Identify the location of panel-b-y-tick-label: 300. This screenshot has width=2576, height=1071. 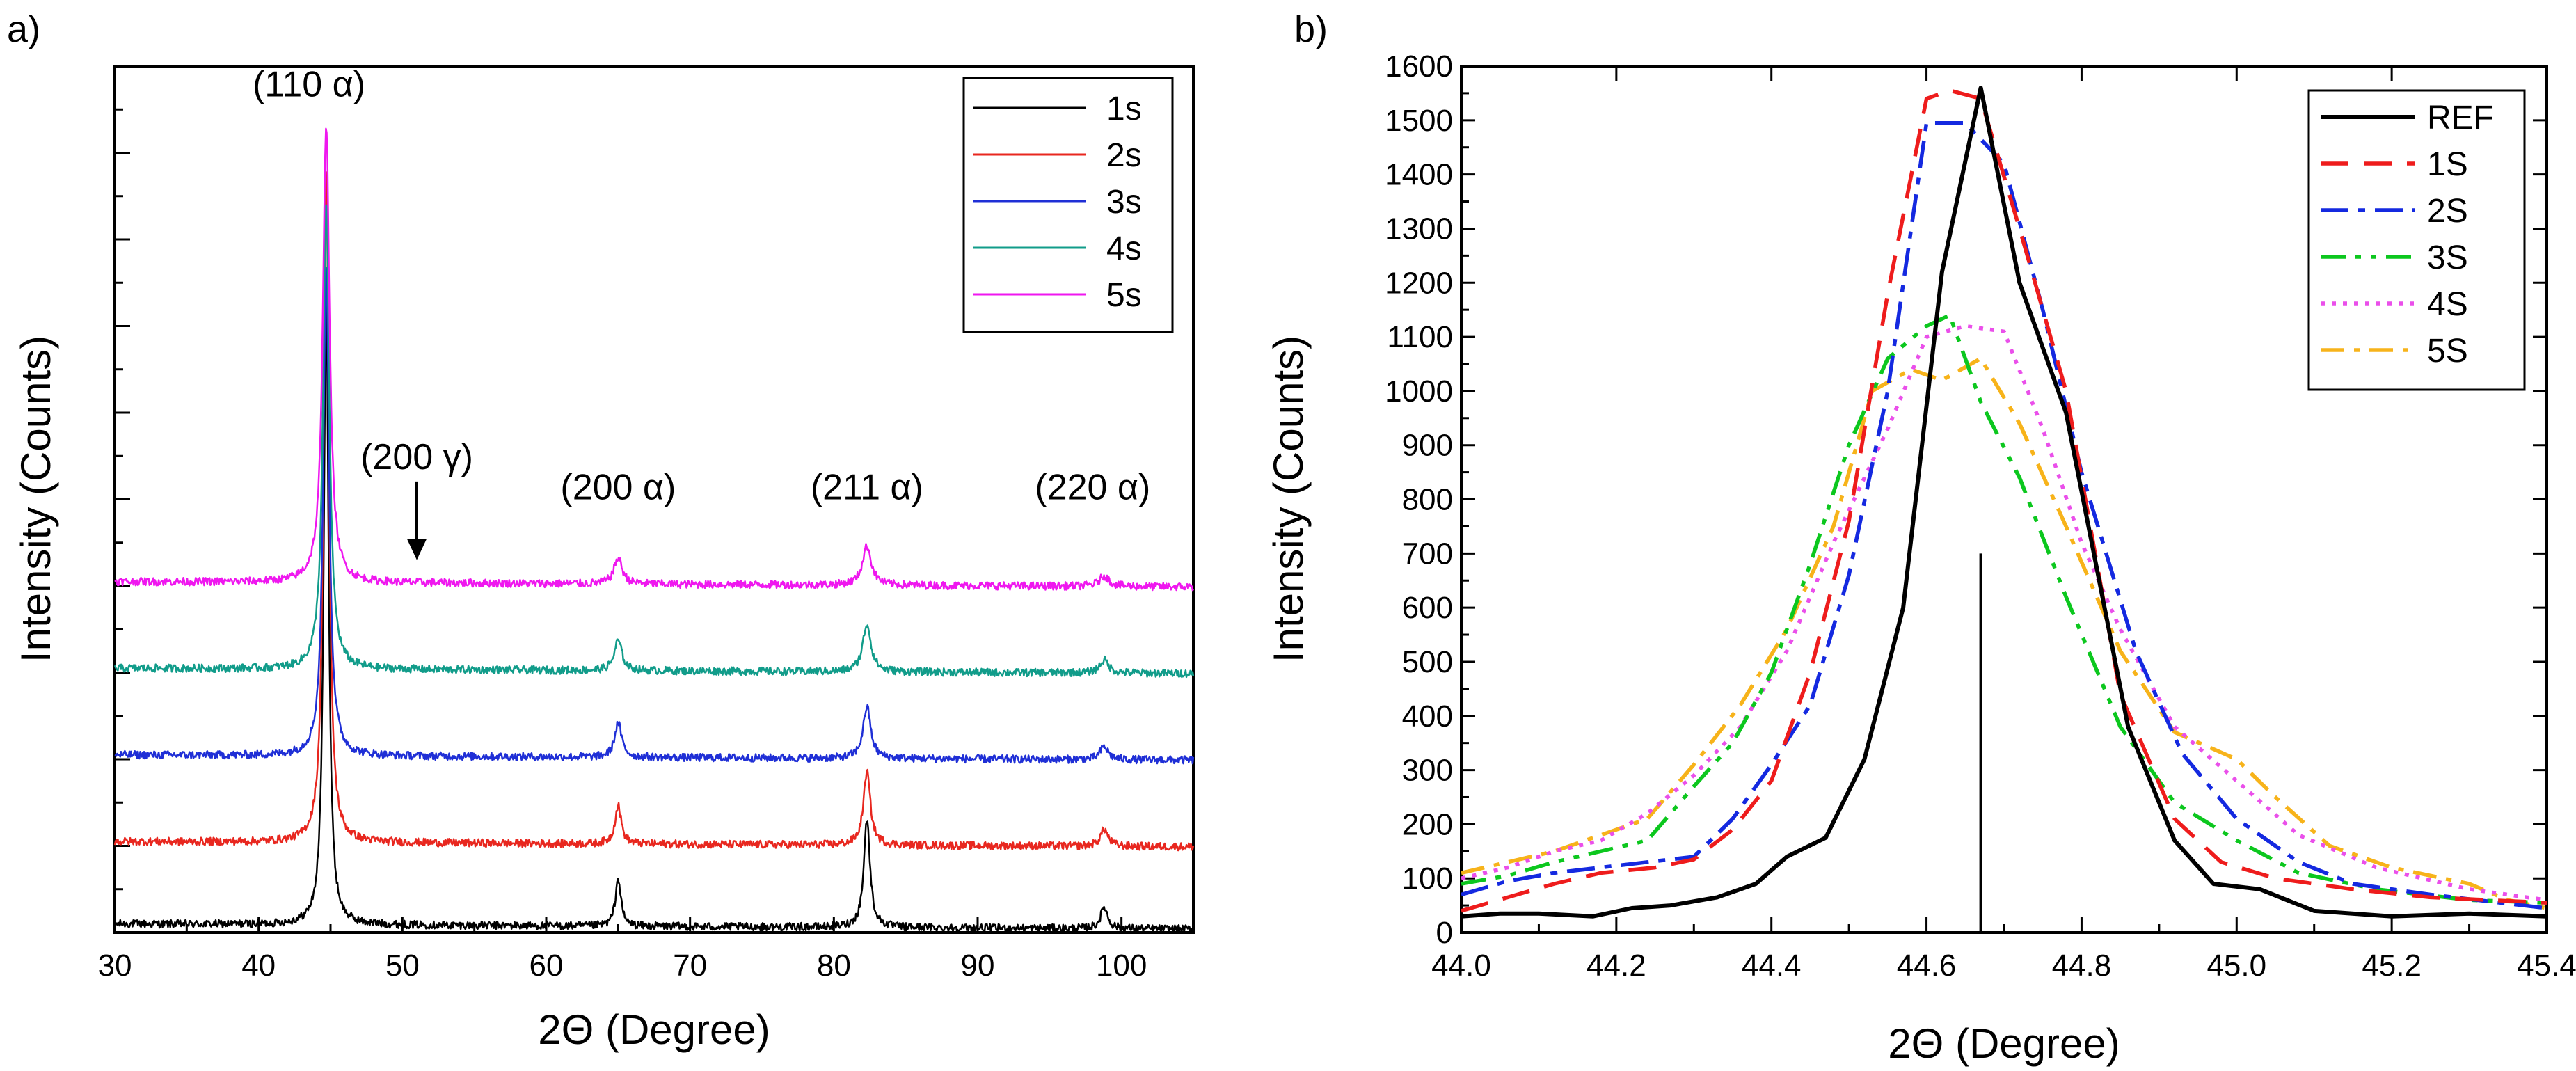
(1427, 771).